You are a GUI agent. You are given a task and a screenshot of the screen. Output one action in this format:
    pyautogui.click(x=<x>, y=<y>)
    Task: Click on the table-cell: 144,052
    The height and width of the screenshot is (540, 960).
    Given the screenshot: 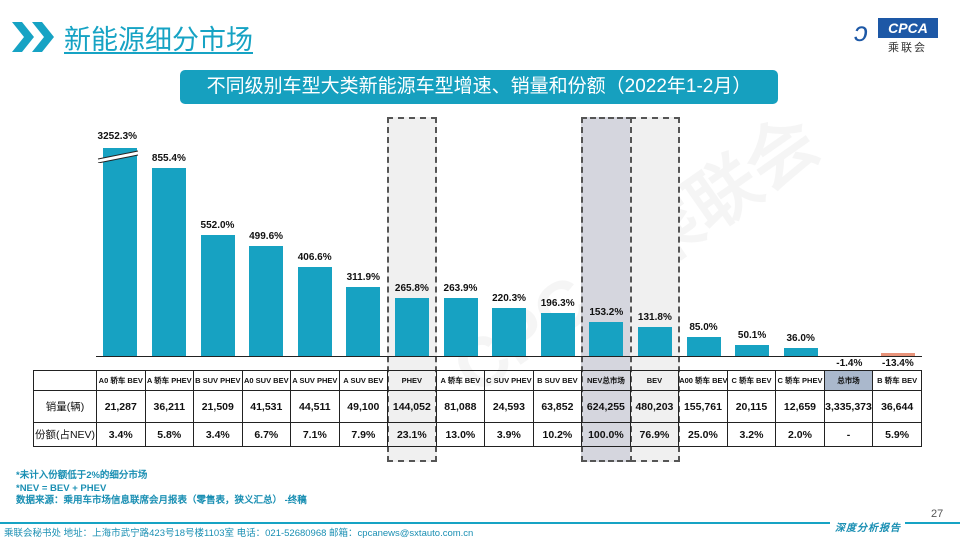 What is the action you would take?
    pyautogui.click(x=412, y=406)
    